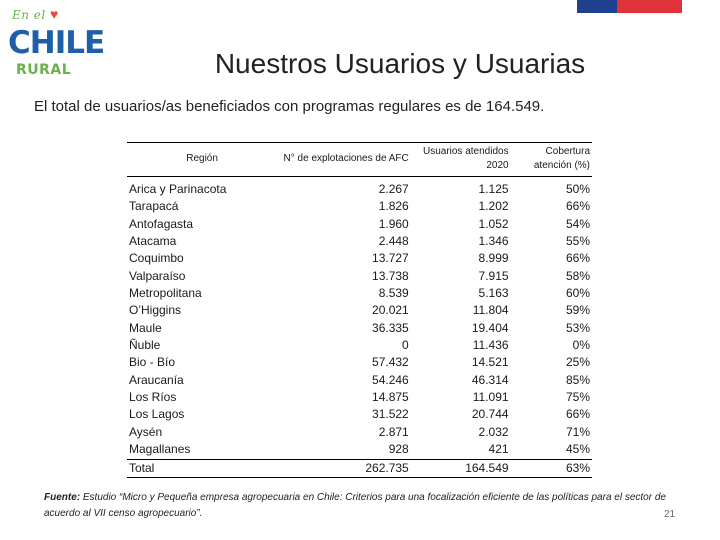  I want to click on region-cell: Total, so click(202, 468).